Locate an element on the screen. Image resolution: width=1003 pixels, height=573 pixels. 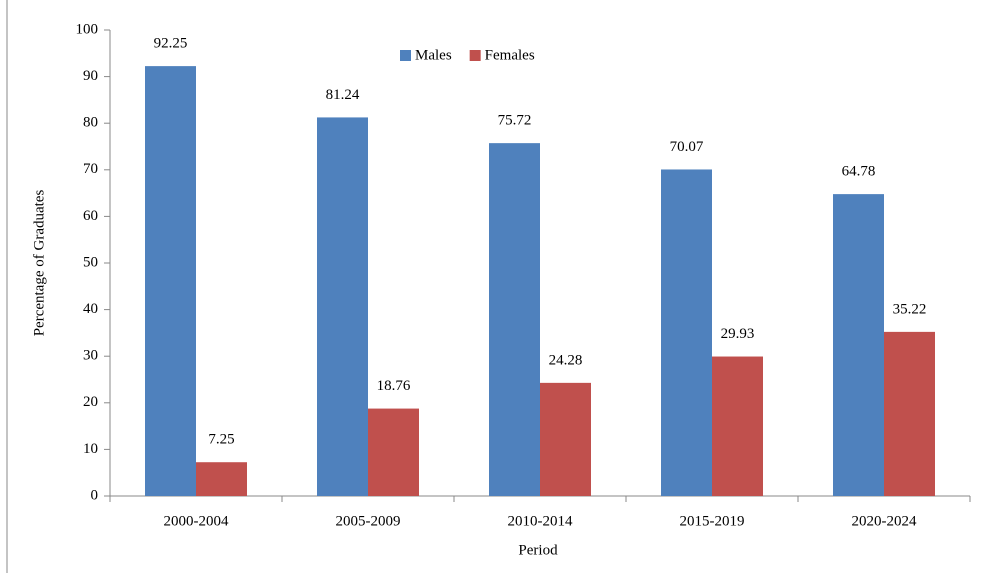
data-label: 29.93 is located at coordinates (738, 334).